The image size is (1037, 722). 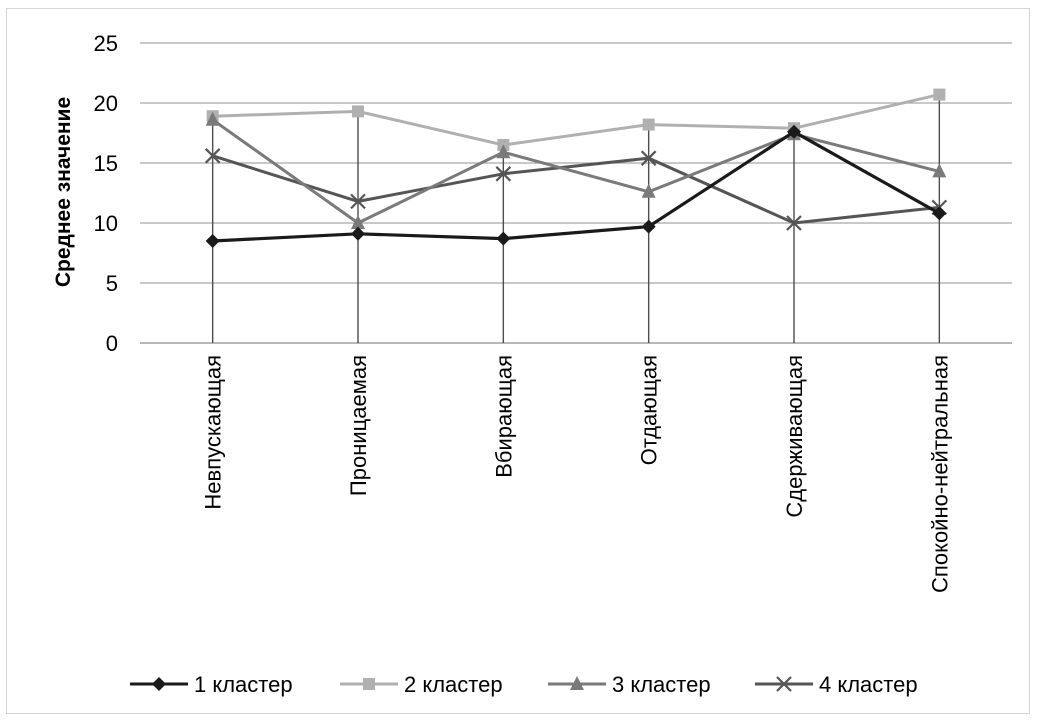 What do you see at coordinates (106, 163) in the screenshot?
I see `y-tick-label: 15` at bounding box center [106, 163].